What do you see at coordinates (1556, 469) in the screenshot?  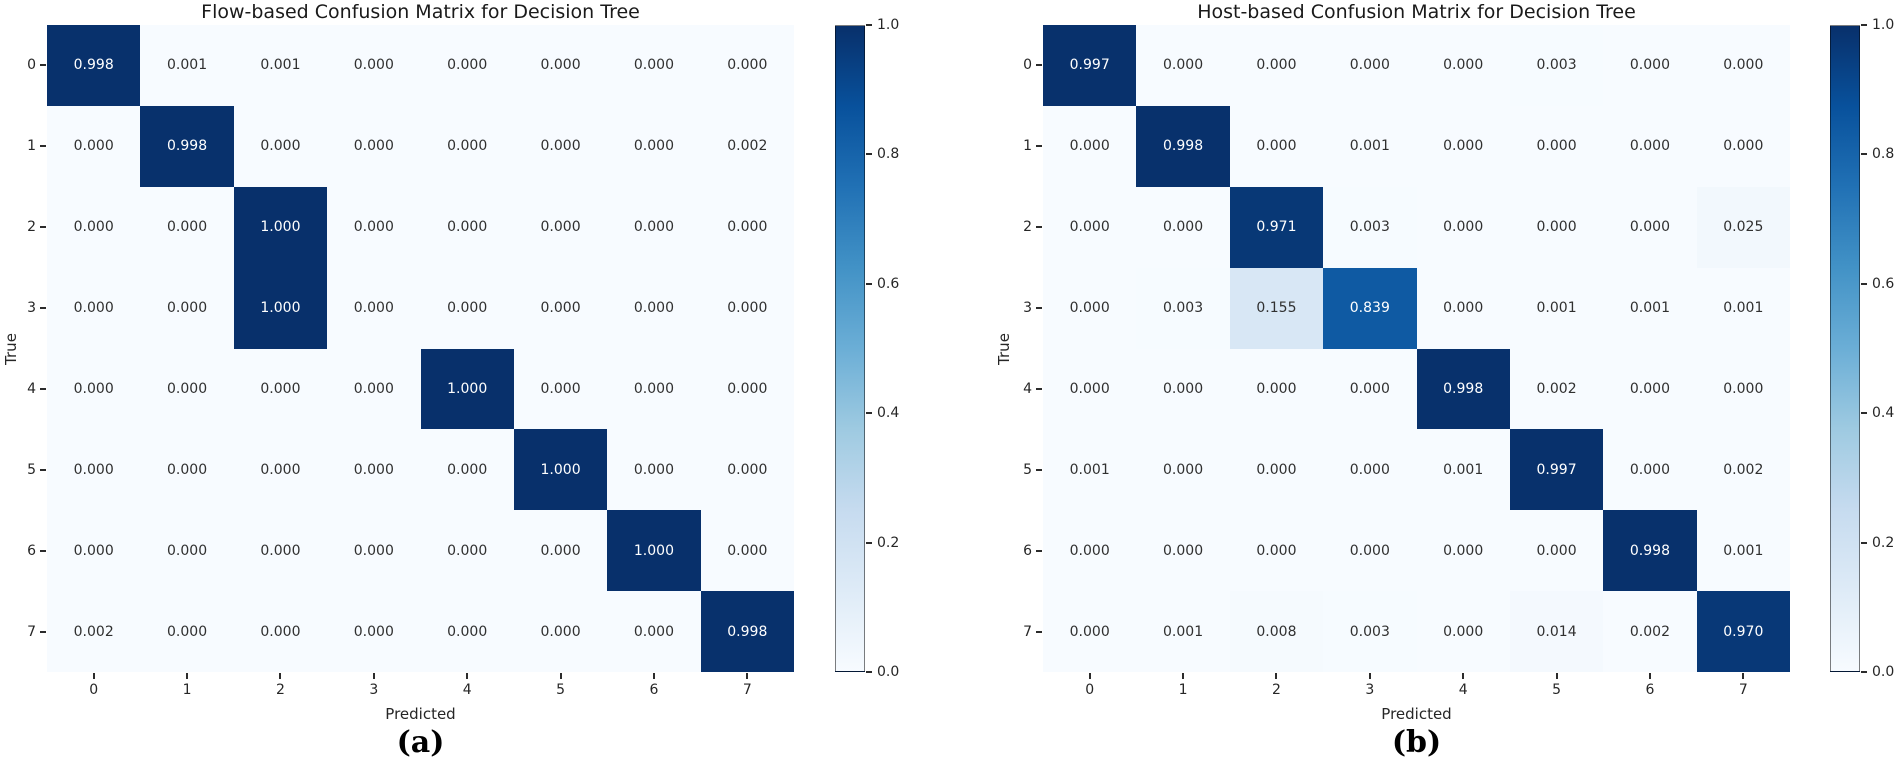 I see `cell-value: 0.997` at bounding box center [1556, 469].